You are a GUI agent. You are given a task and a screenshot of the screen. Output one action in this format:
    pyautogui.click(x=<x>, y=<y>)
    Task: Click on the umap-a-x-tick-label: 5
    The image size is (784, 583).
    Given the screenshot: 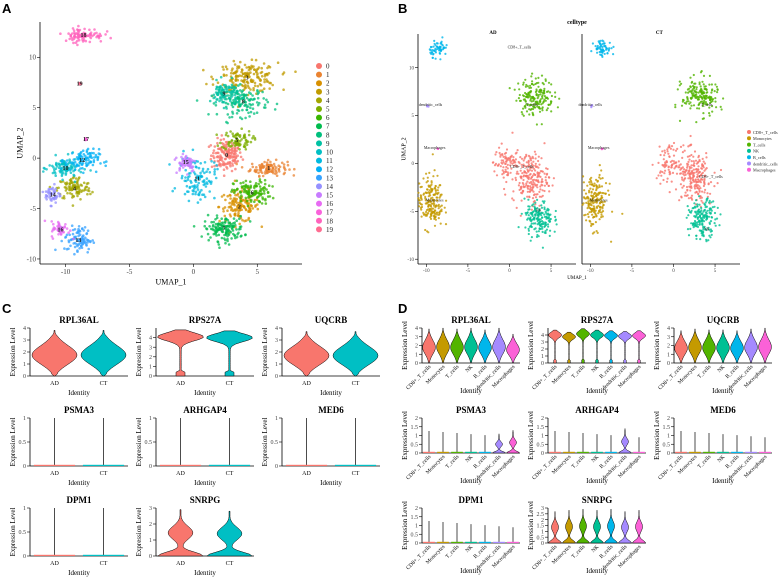 What is the action you would take?
    pyautogui.click(x=258, y=272)
    